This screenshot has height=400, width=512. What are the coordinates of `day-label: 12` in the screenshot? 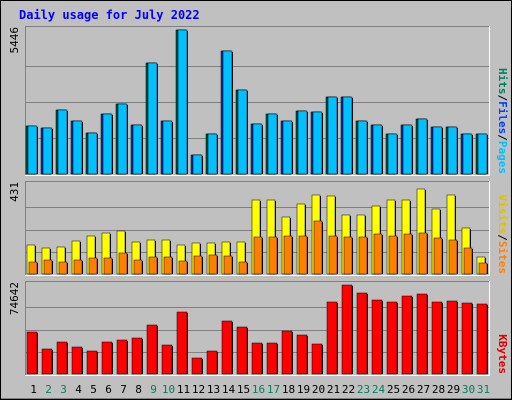 It's located at (198, 389).